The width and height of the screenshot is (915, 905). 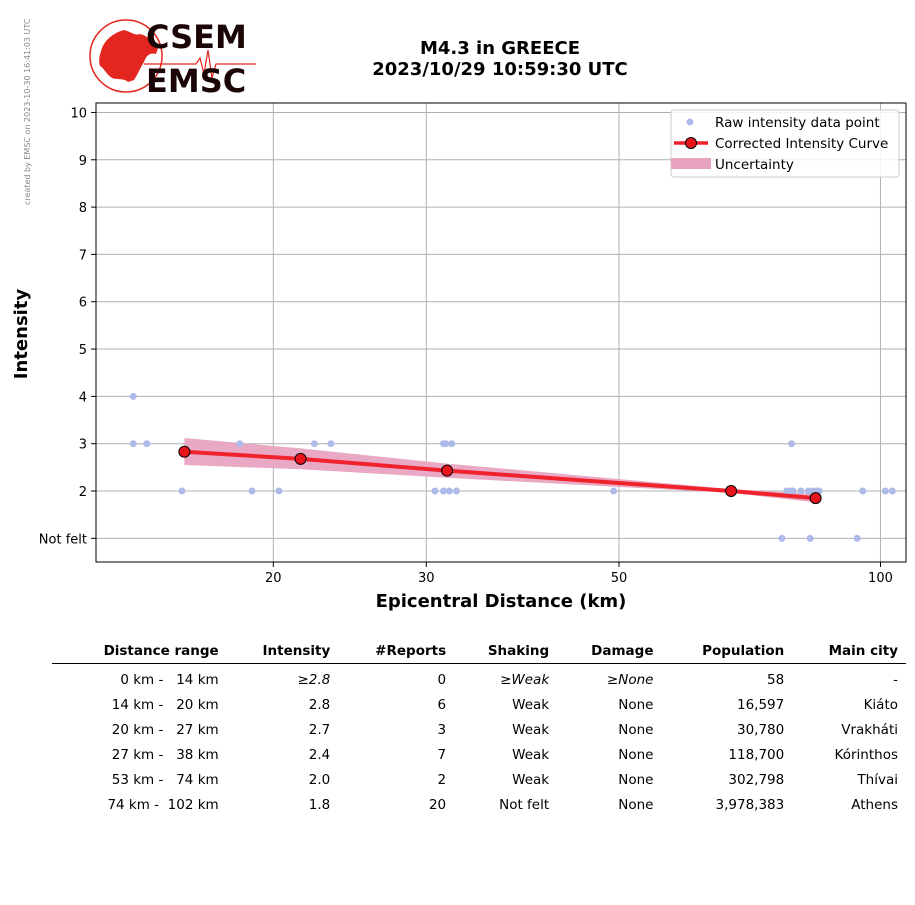 What do you see at coordinates (319, 729) in the screenshot?
I see `cell-intensity: 2.7` at bounding box center [319, 729].